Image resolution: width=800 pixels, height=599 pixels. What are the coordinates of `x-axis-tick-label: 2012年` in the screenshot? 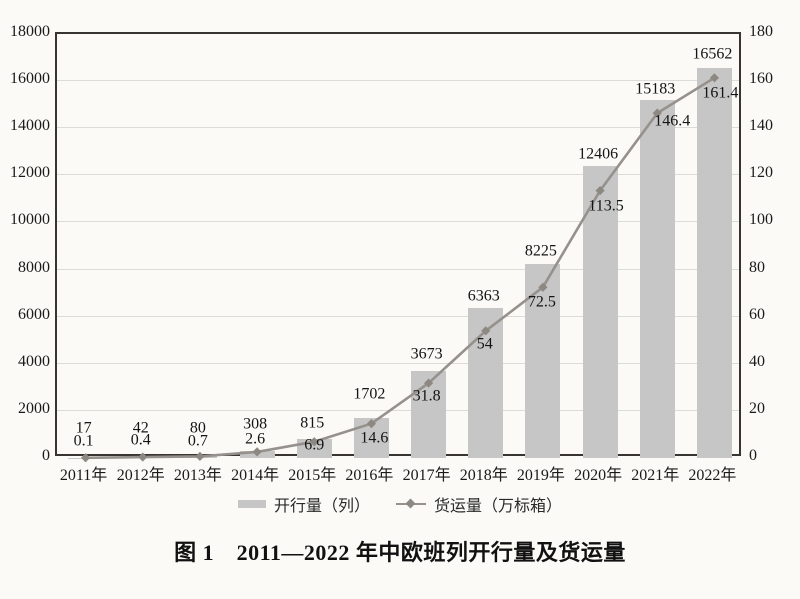 It's located at (140, 475).